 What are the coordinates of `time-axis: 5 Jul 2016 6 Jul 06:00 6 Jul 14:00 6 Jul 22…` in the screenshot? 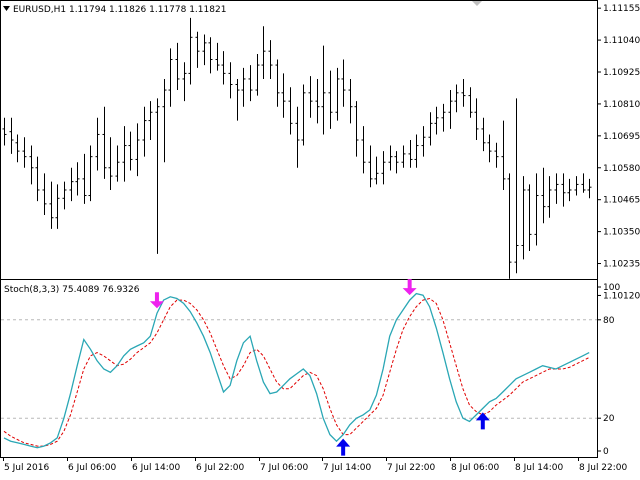 It's located at (315, 465).